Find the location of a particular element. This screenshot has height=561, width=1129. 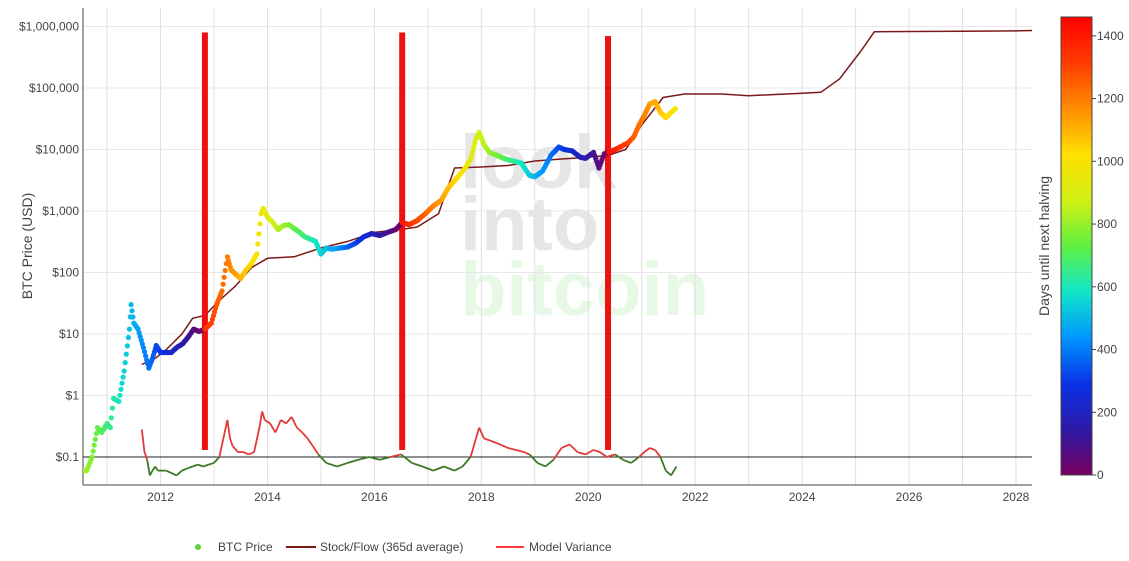

y-tick-label: $1,000 is located at coordinates (60, 211).